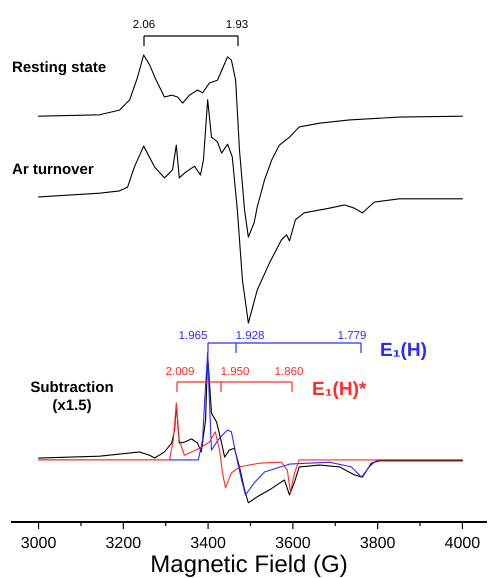 The image size is (488, 578). What do you see at coordinates (53, 169) in the screenshot?
I see `series-label: Ar turnover` at bounding box center [53, 169].